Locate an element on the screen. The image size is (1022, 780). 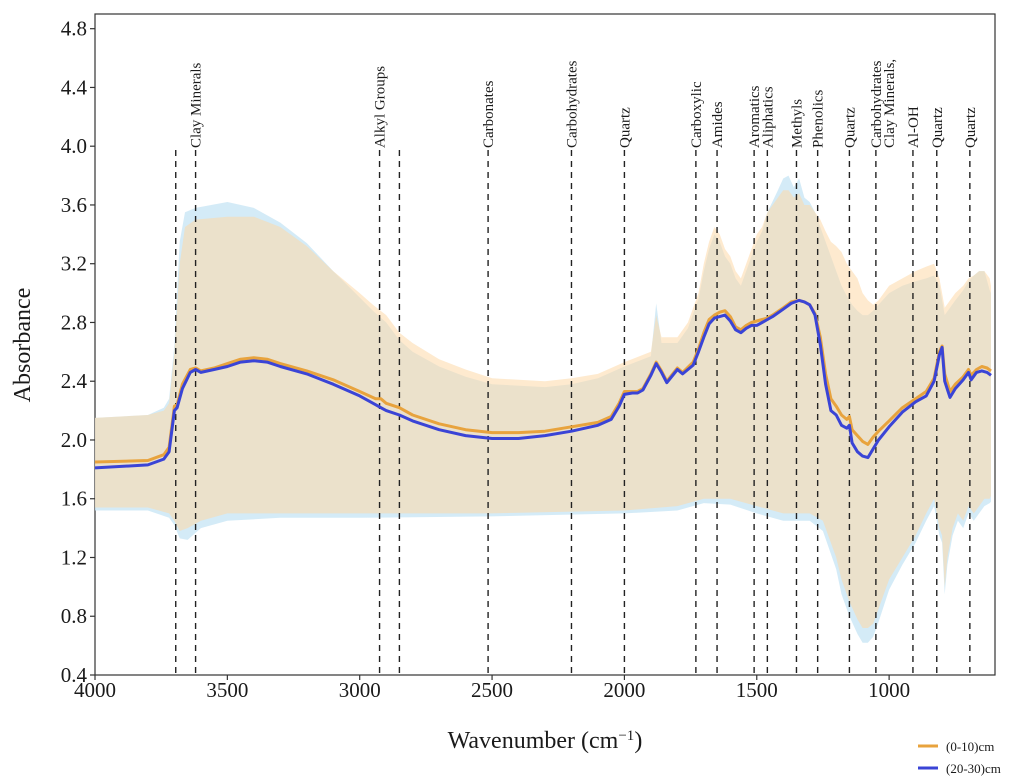
y-tick-label: 1.2 is located at coordinates (74, 557).